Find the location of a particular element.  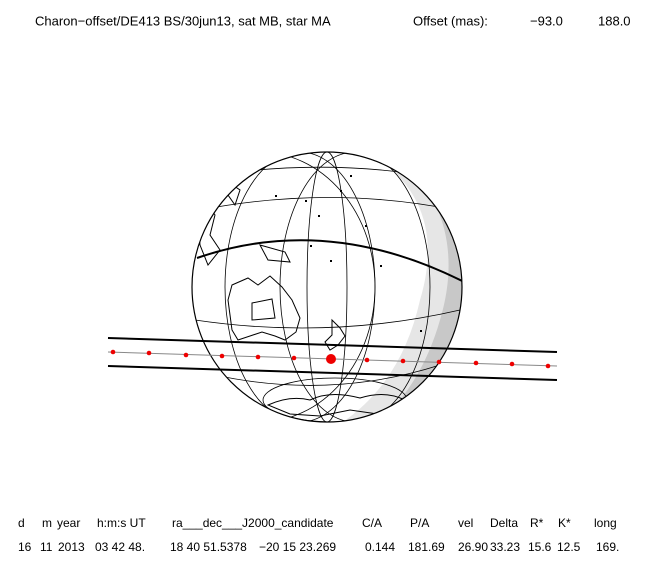

path-limit-north is located at coordinates (332, 345).